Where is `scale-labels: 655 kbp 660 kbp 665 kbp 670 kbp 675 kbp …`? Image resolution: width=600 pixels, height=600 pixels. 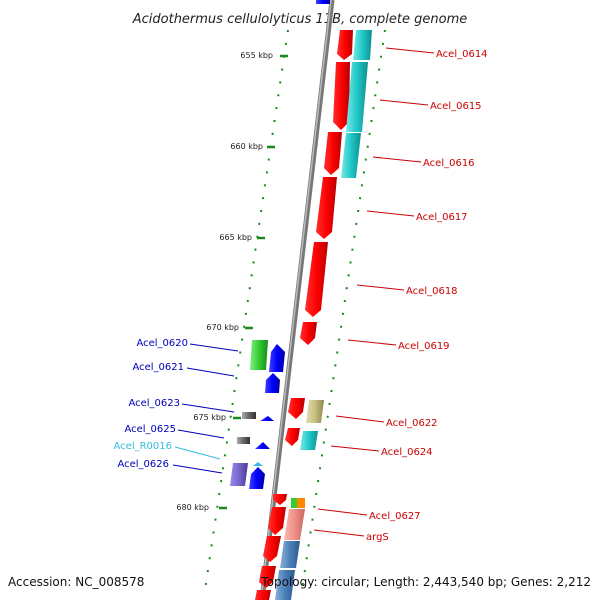
scale-labels: 655 kbp 660 kbp 665 kbp 670 kbp 675 kbp … is located at coordinates (224, 281).